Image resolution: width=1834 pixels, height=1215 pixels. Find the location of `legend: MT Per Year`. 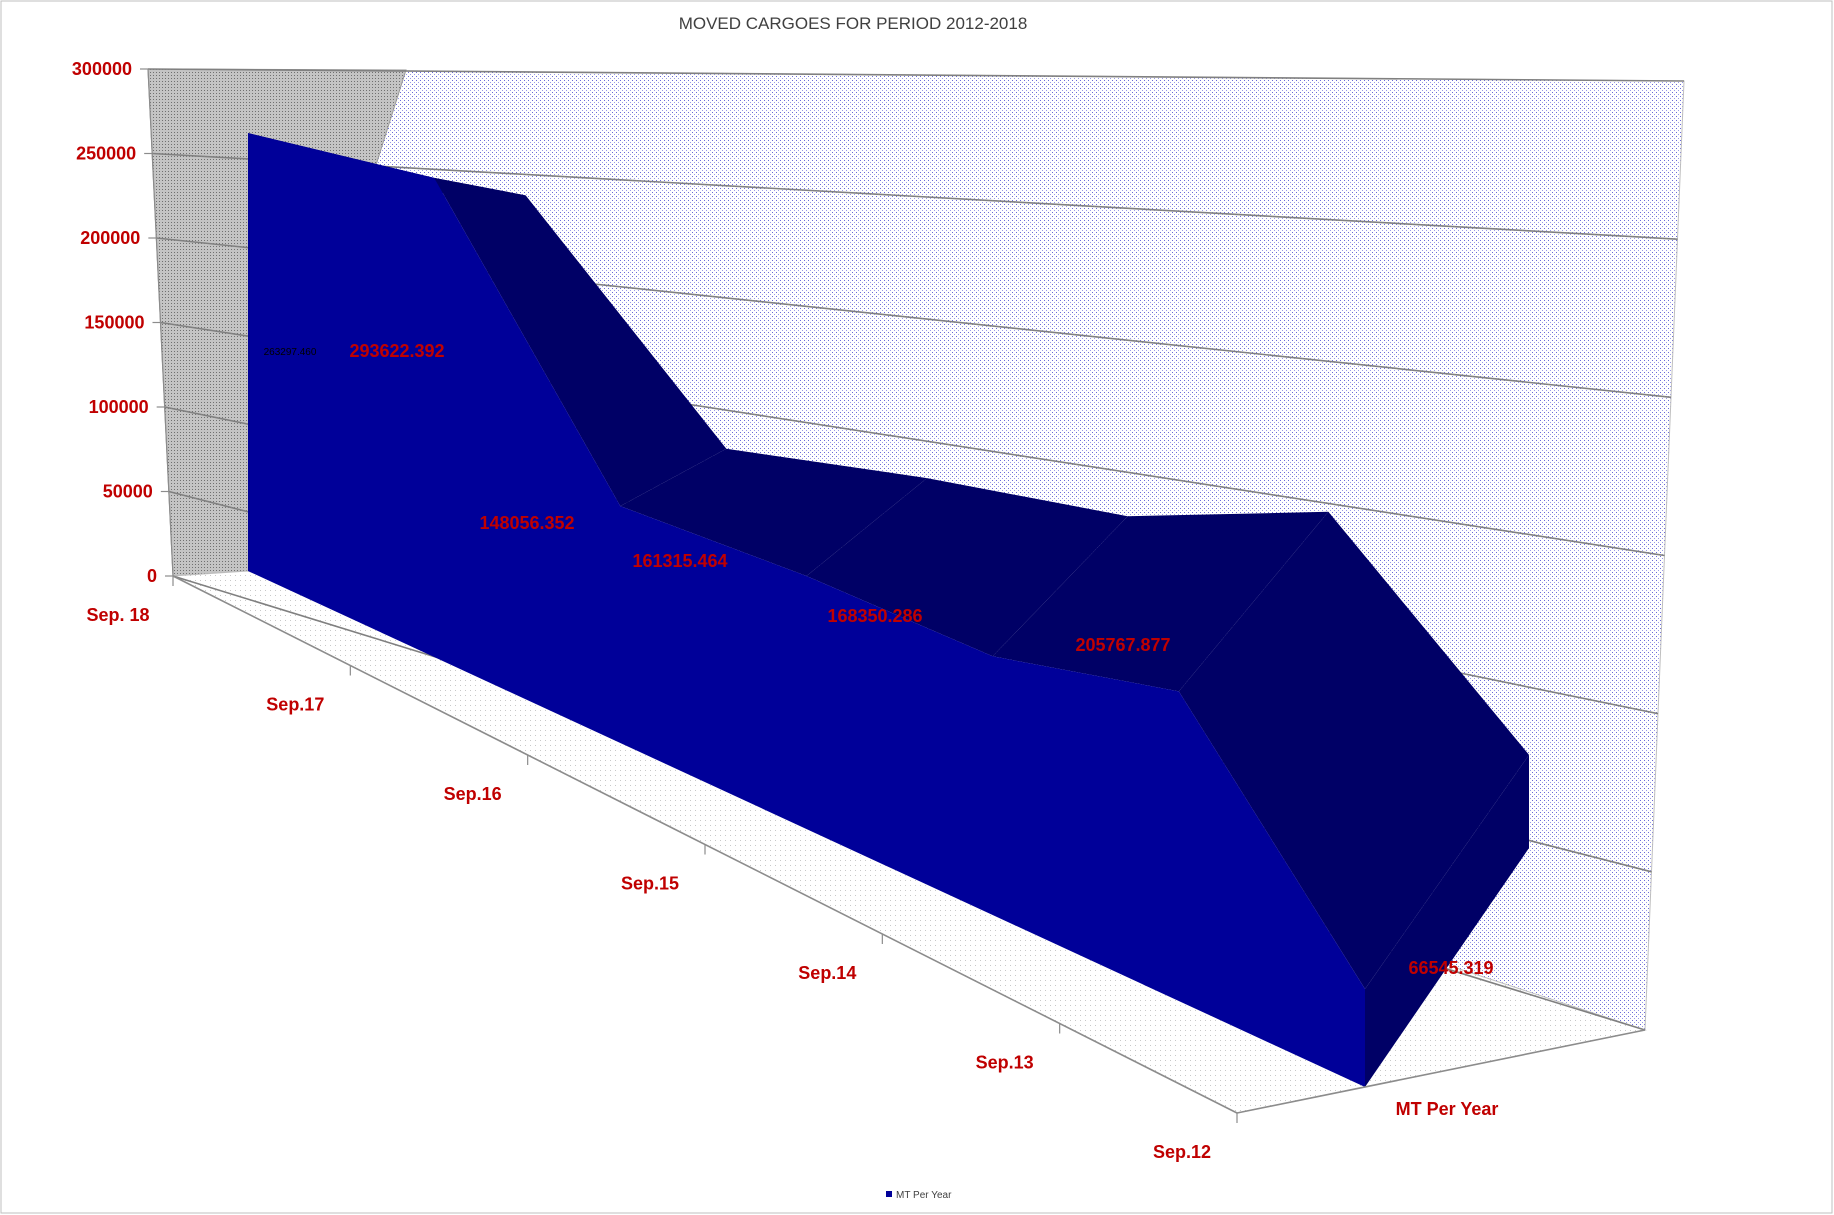

legend: MT Per Year is located at coordinates (919, 1195).